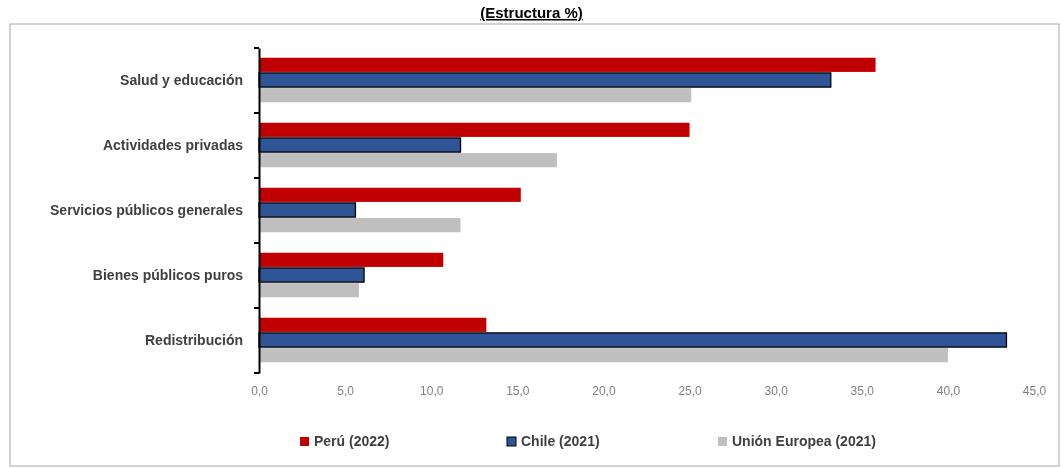 This screenshot has height=468, width=1063. Describe the element at coordinates (560, 441) in the screenshot. I see `legend-label: Chile (2021)` at that location.